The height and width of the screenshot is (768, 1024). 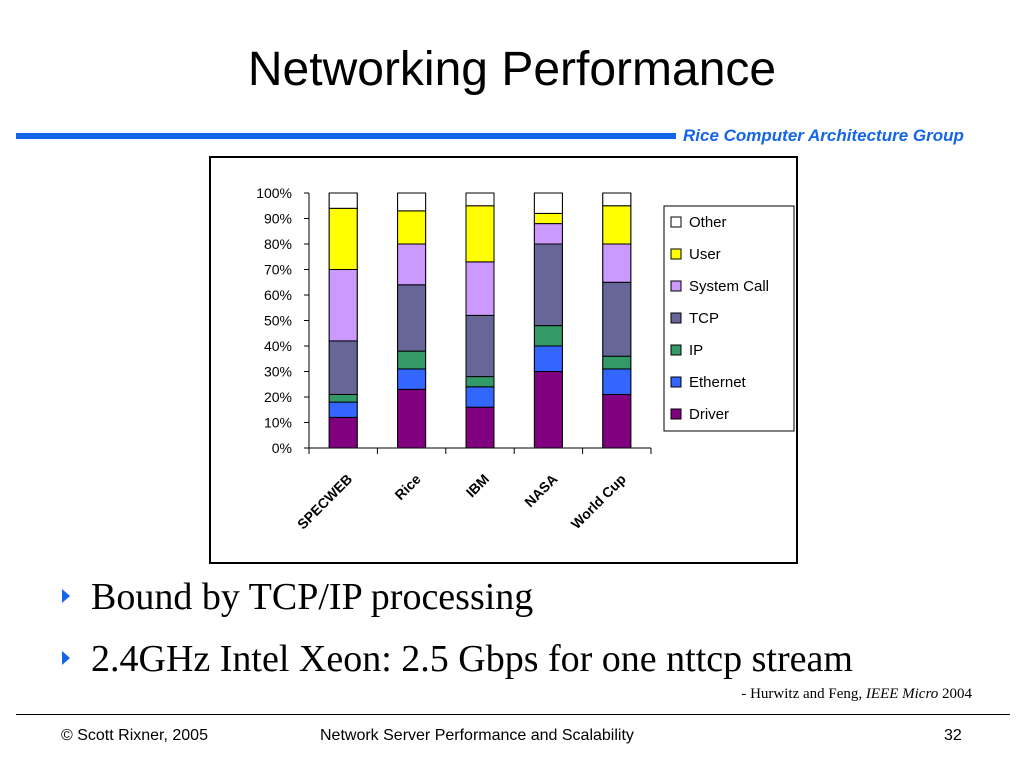 I want to click on x-tick-label: SPECWEB, so click(x=324, y=501).